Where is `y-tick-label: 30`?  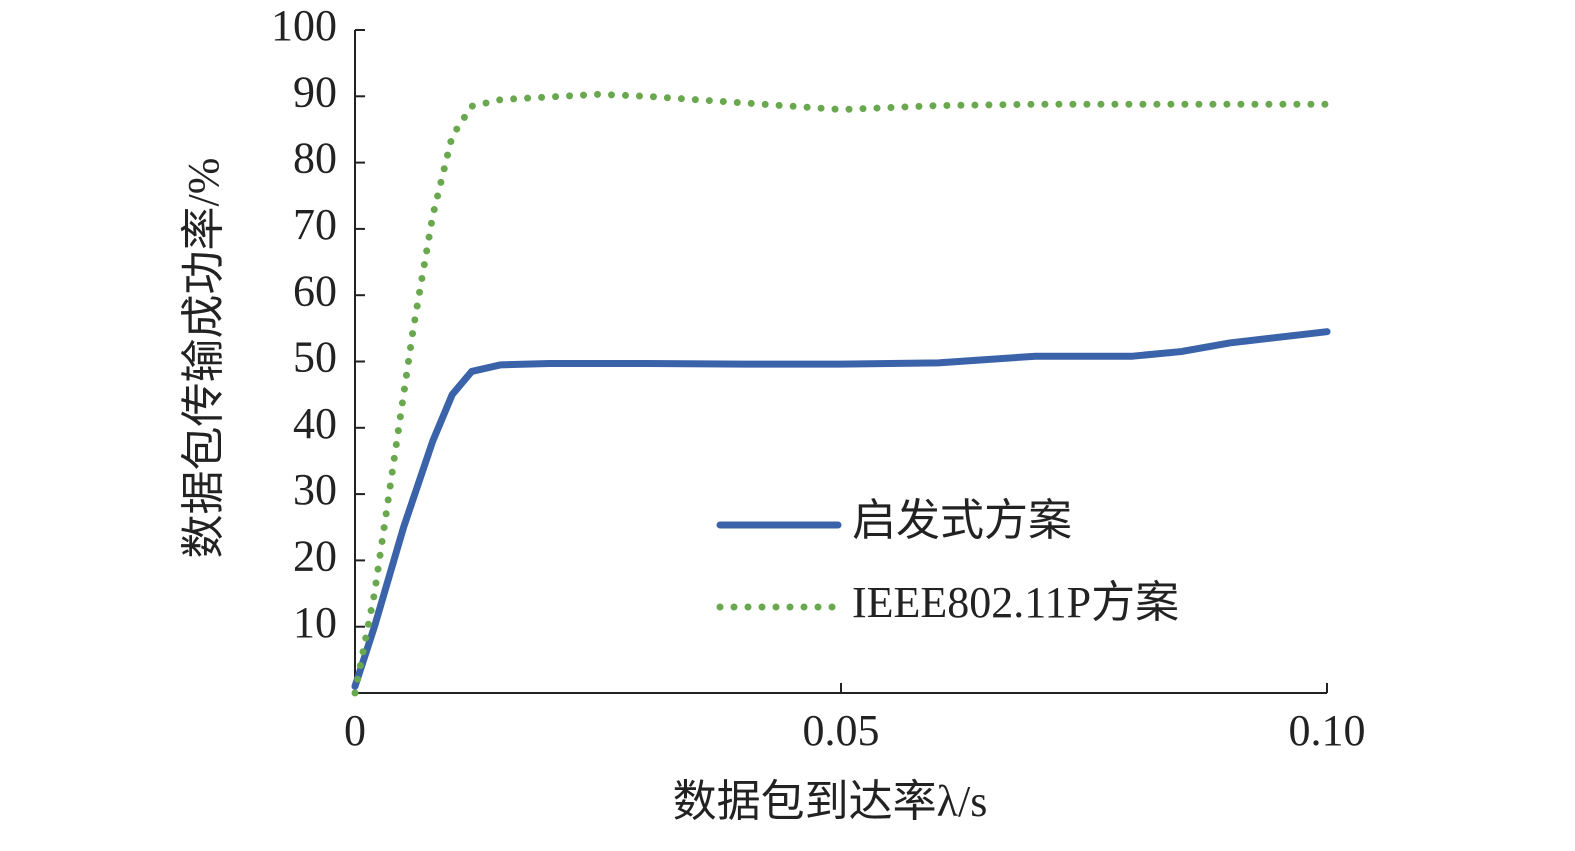
y-tick-label: 30 is located at coordinates (315, 489).